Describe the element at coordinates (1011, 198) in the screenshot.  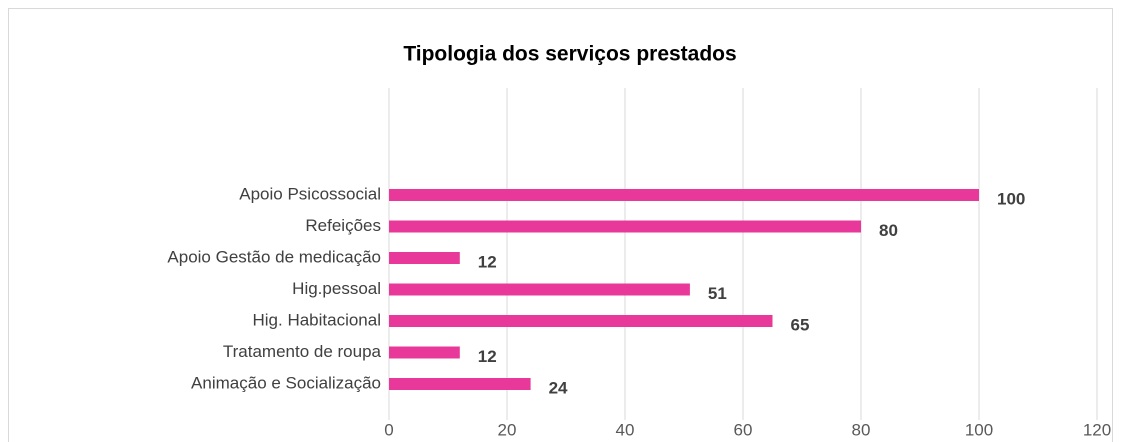
I see `data-label: 100` at that location.